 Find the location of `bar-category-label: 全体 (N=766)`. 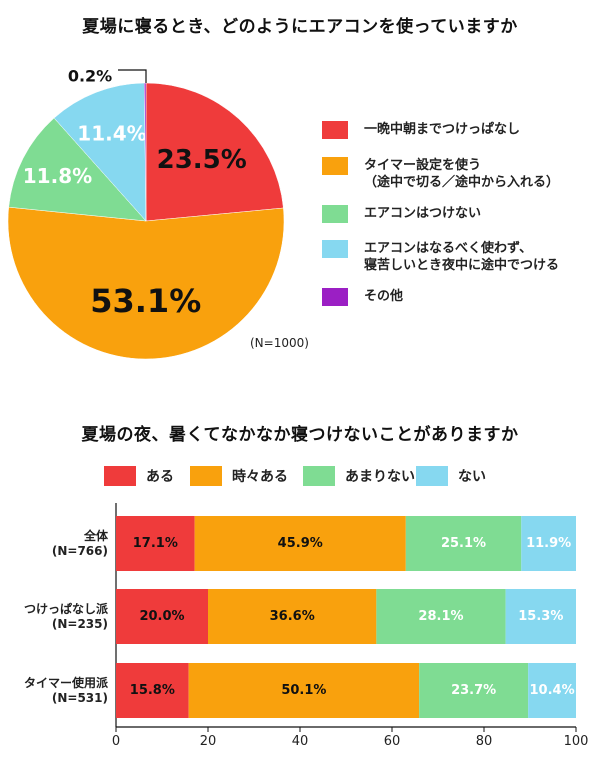

bar-category-label: 全体 (N=766) is located at coordinates (79, 543).